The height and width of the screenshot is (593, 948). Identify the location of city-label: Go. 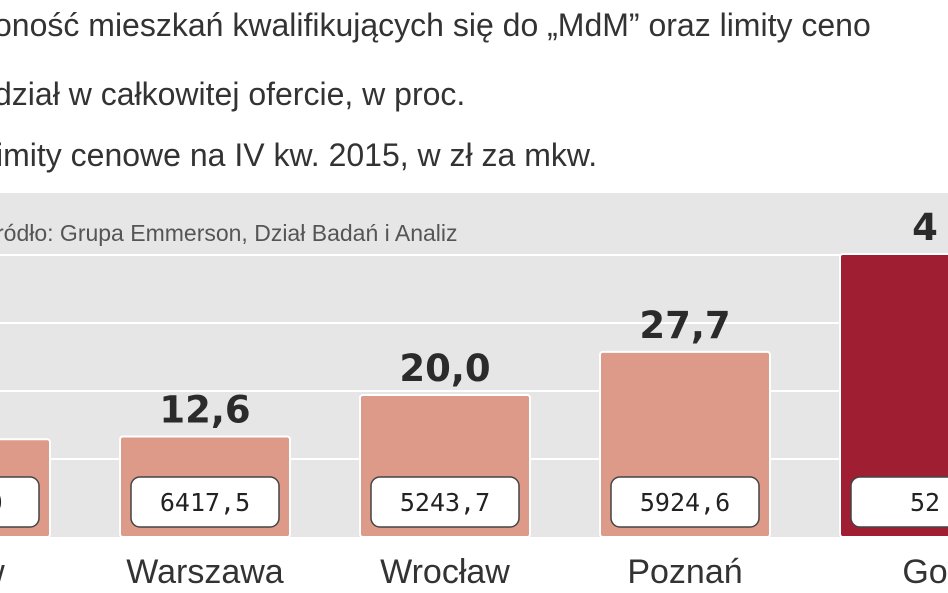
(924, 572).